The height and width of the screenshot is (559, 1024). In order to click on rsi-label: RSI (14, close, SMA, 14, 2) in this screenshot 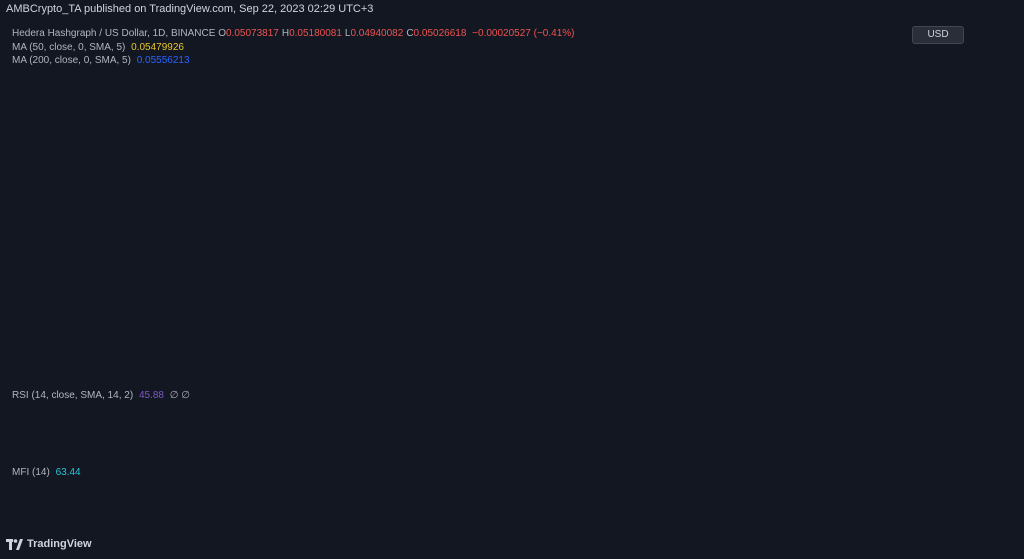, I will do `click(73, 395)`.